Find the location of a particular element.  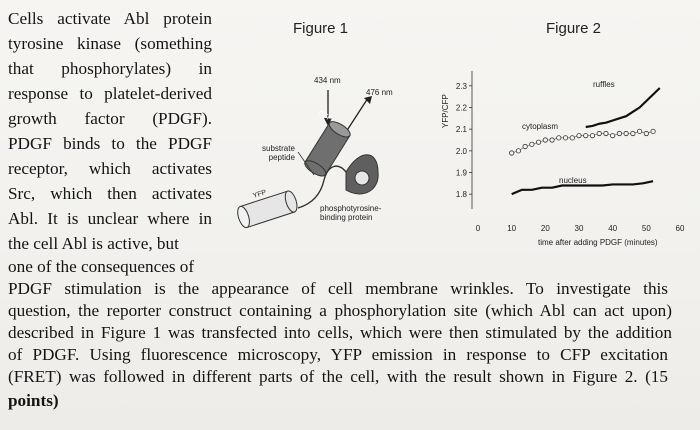

label-substrate-peptide: substrate peptide is located at coordinates (278, 153).